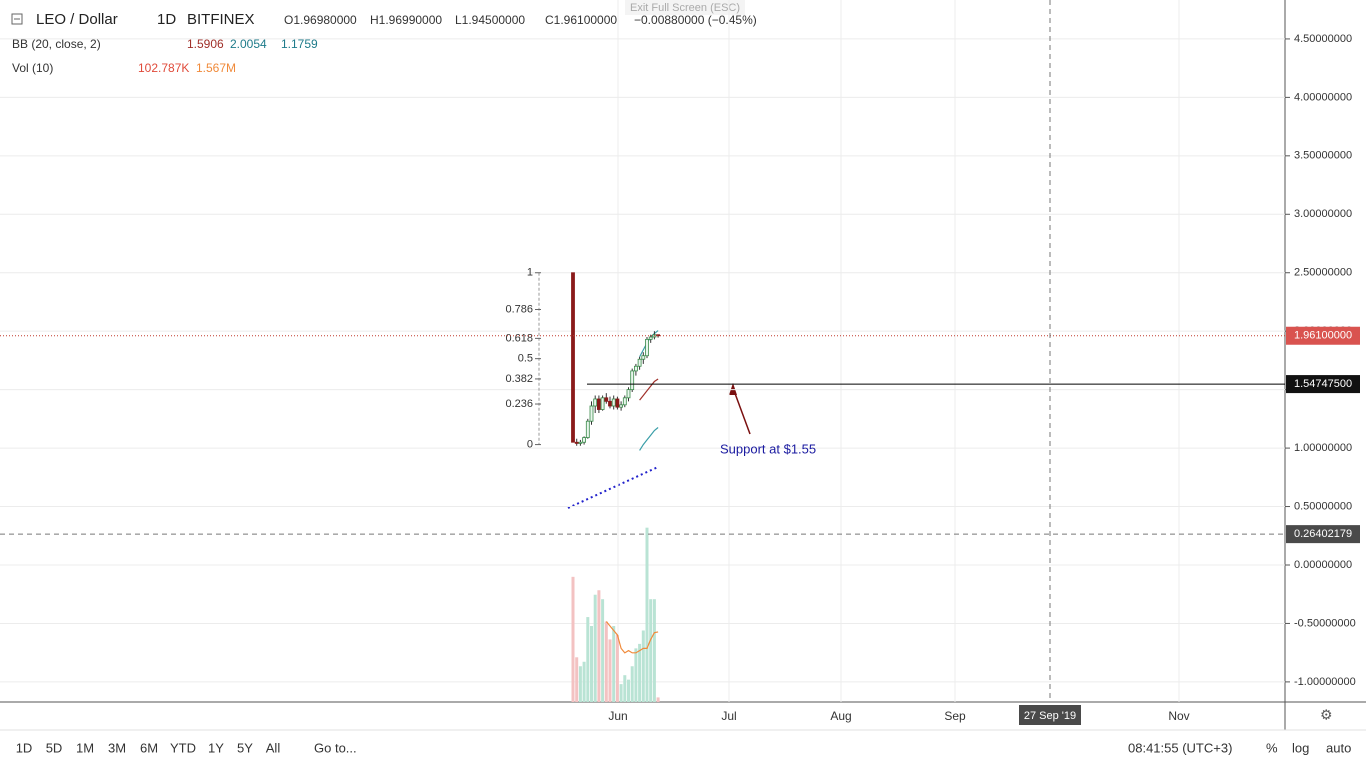  What do you see at coordinates (183, 747) in the screenshot?
I see `range-button: YTD` at bounding box center [183, 747].